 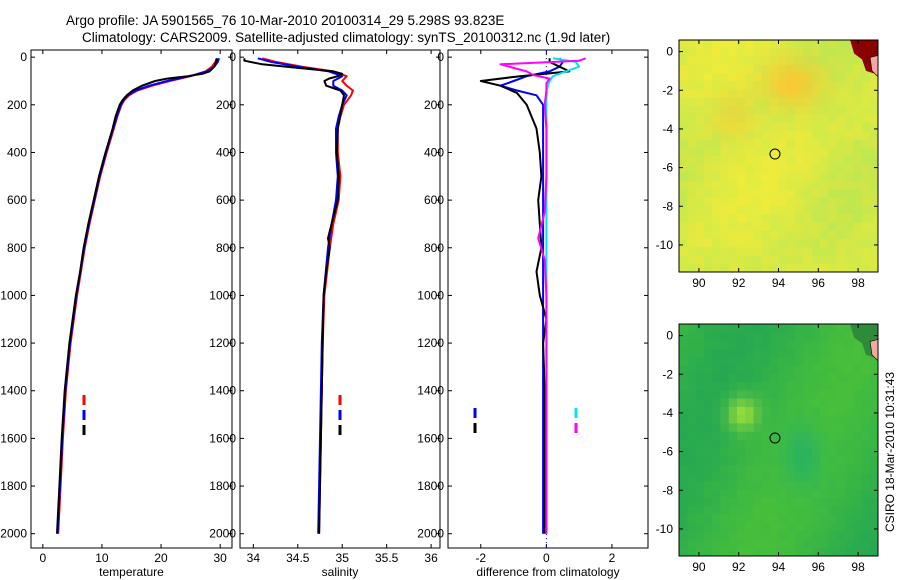 I want to click on difference-ytick-label: 400, so click(x=434, y=152).